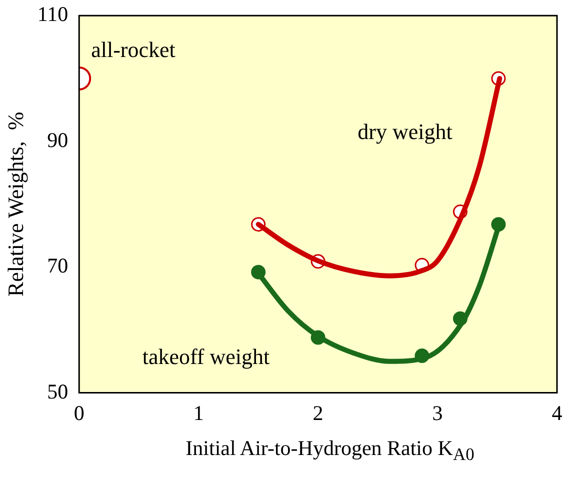 This screenshot has width=570, height=479. Describe the element at coordinates (557, 412) in the screenshot. I see `x-tick-label: 4` at that location.